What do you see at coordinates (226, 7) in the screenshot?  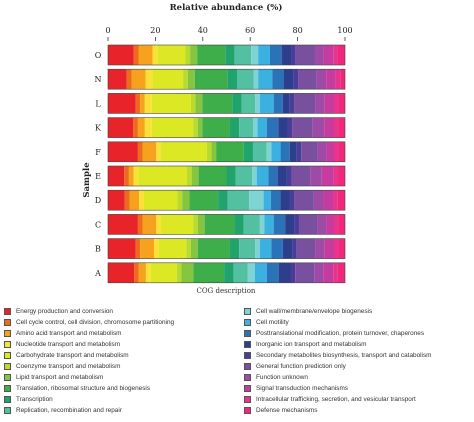 I see `chart-title: Relative abundance (%)` at bounding box center [226, 7].